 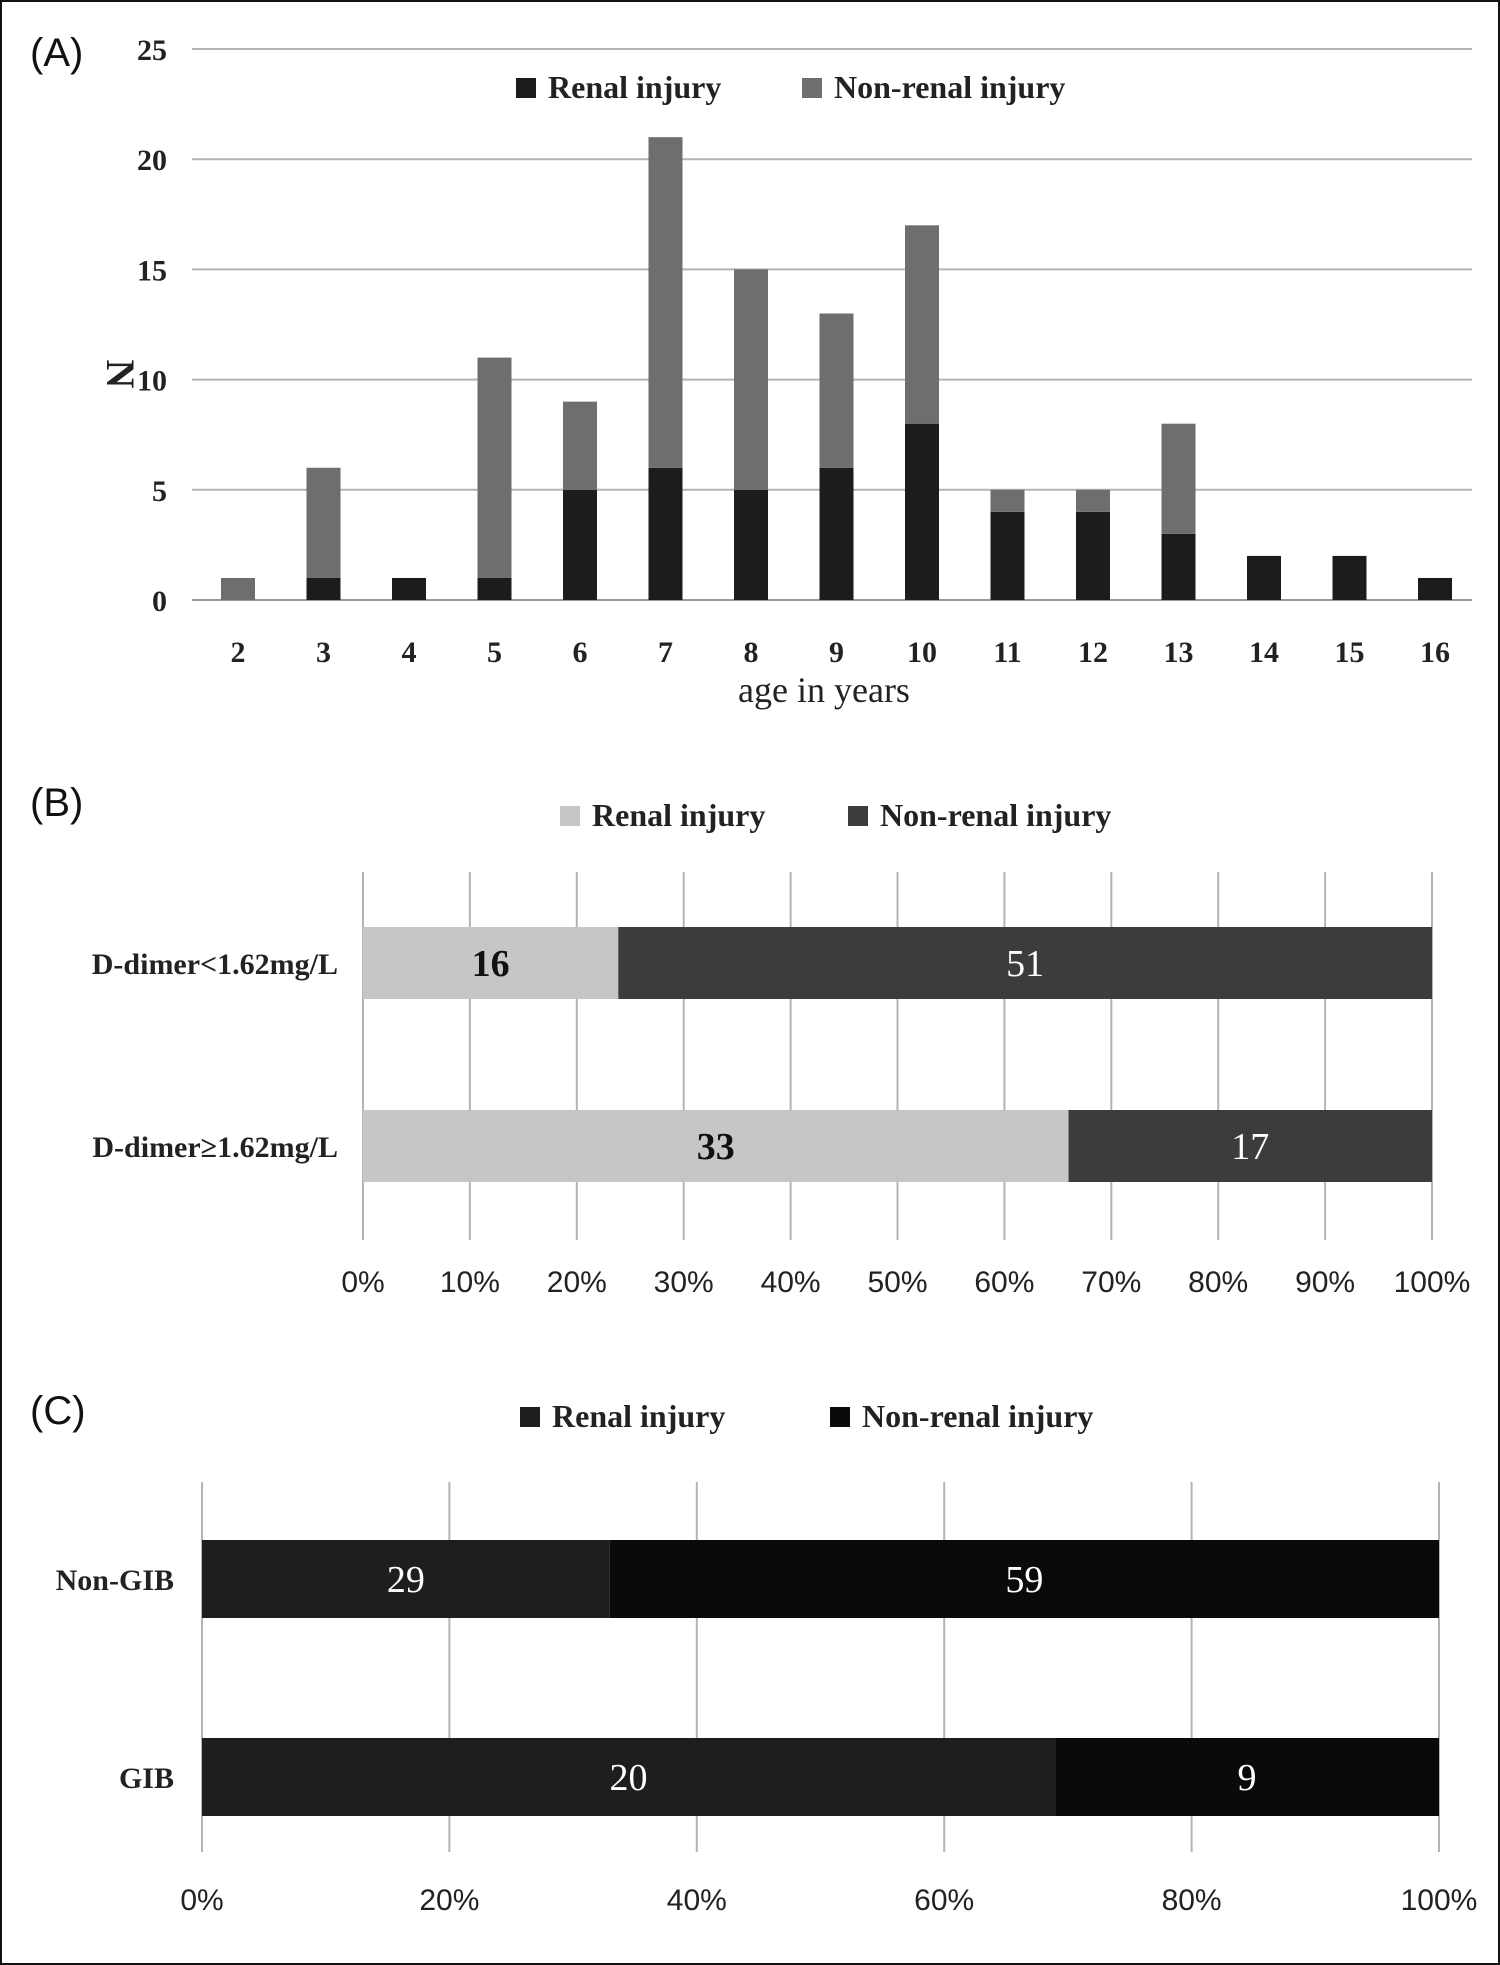 What do you see at coordinates (56, 53) in the screenshot?
I see `panel-label: (A)` at bounding box center [56, 53].